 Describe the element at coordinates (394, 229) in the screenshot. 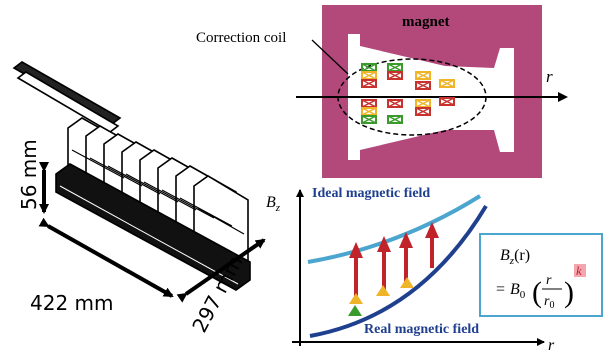

I see `ideal-field-curve` at that location.